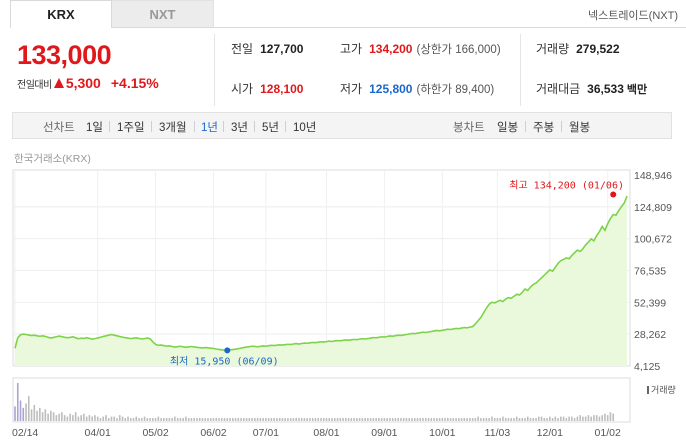 This screenshot has height=440, width=686. Describe the element at coordinates (52, 159) in the screenshot. I see `exchange-label: 한국거래소(KRX)` at that location.